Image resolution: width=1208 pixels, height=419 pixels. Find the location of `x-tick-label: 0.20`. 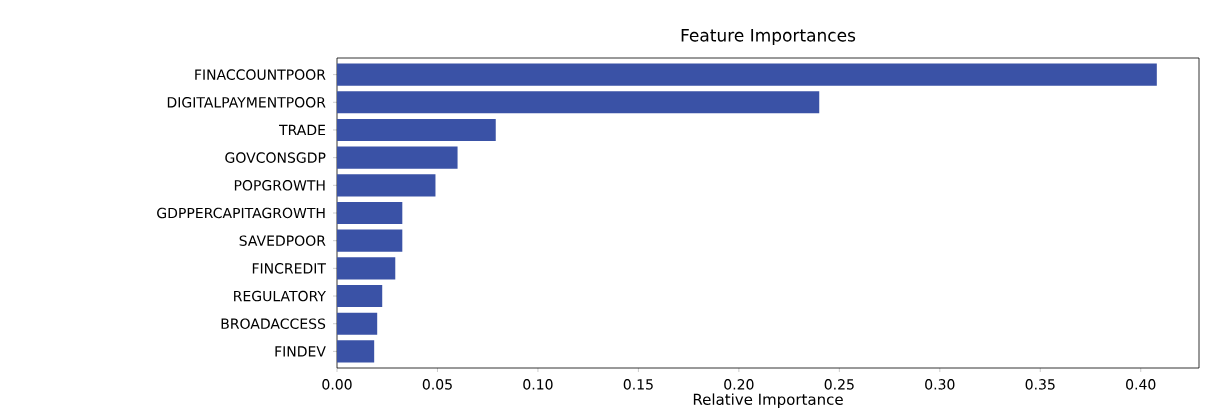

x-tick-label: 0.20 is located at coordinates (739, 384).